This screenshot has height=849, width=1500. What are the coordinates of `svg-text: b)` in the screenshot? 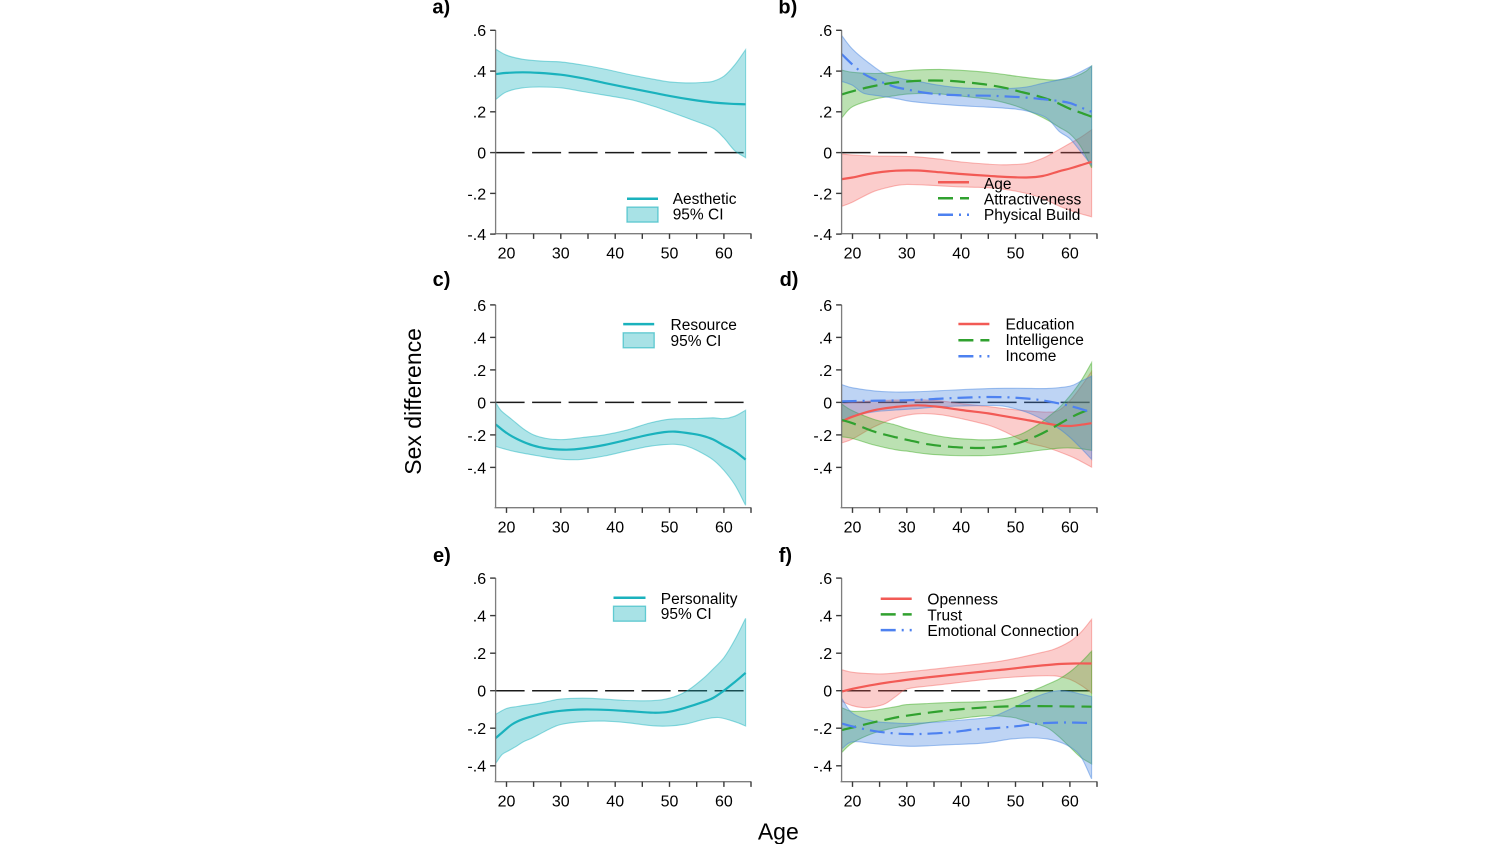 It's located at (787, 9).